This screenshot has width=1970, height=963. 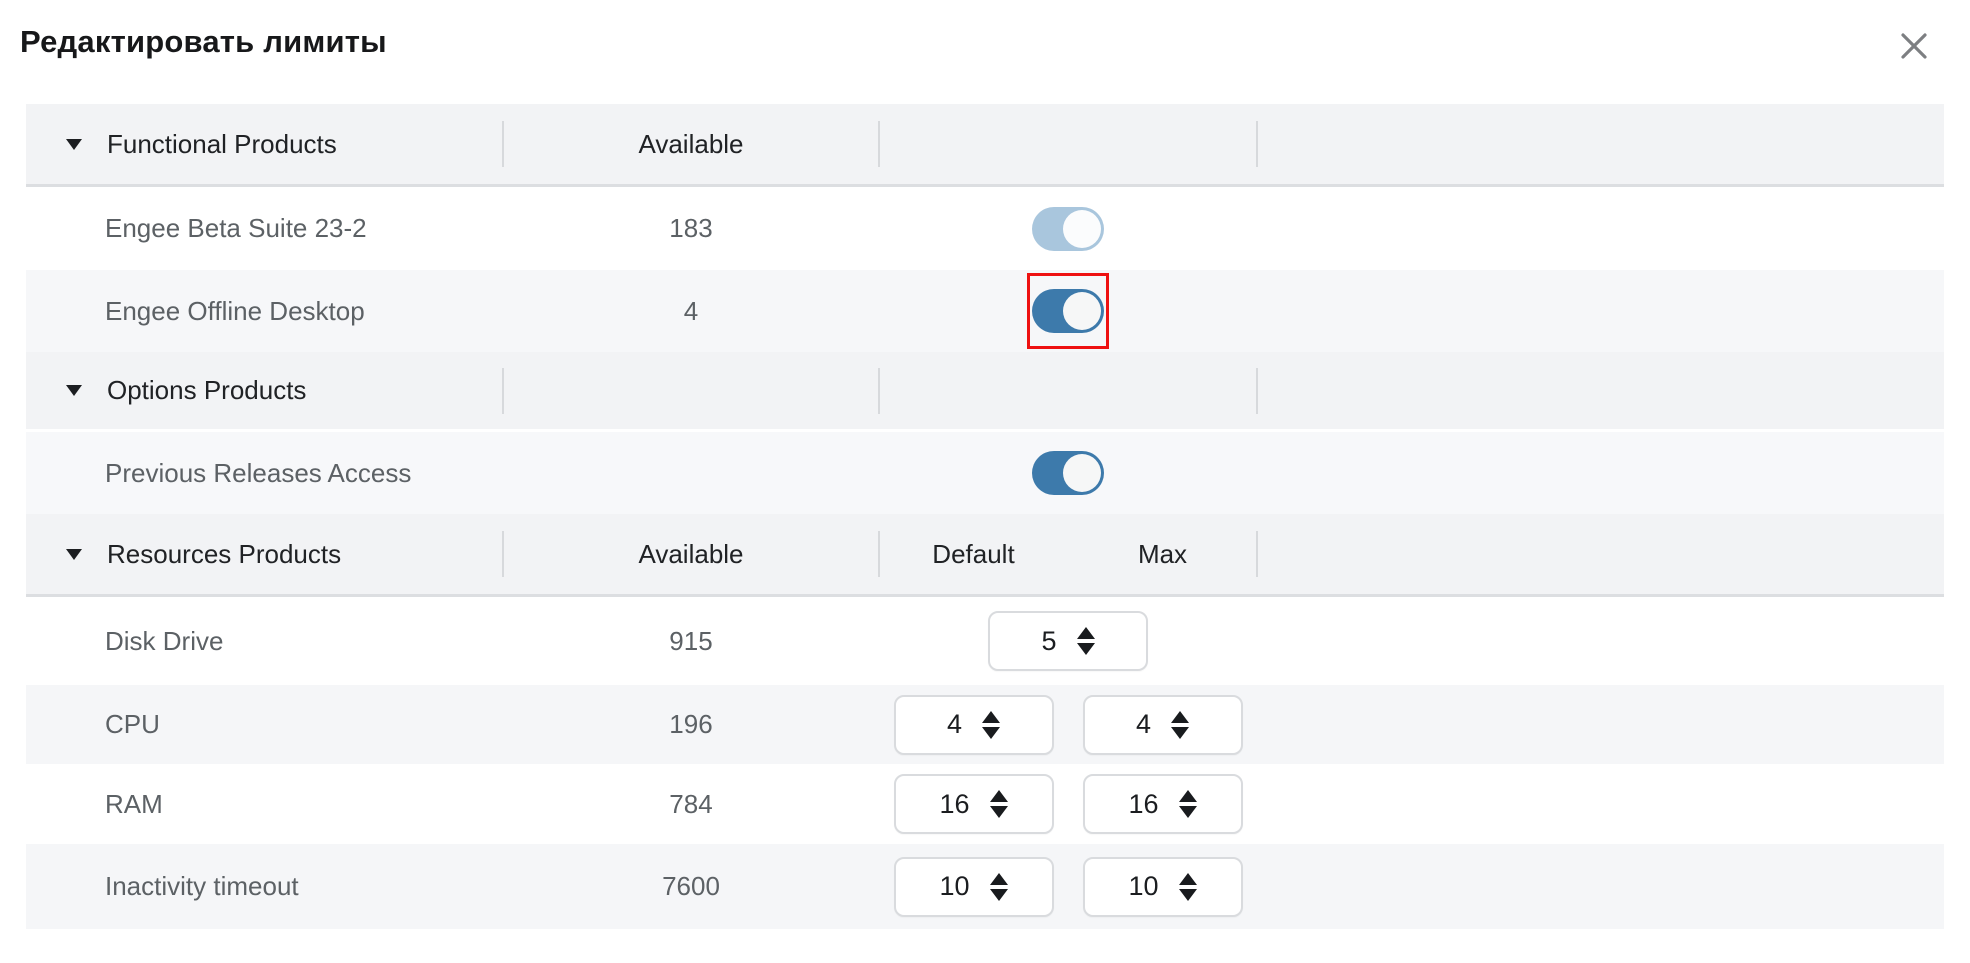 What do you see at coordinates (691, 310) in the screenshot?
I see `available-value: 4` at bounding box center [691, 310].